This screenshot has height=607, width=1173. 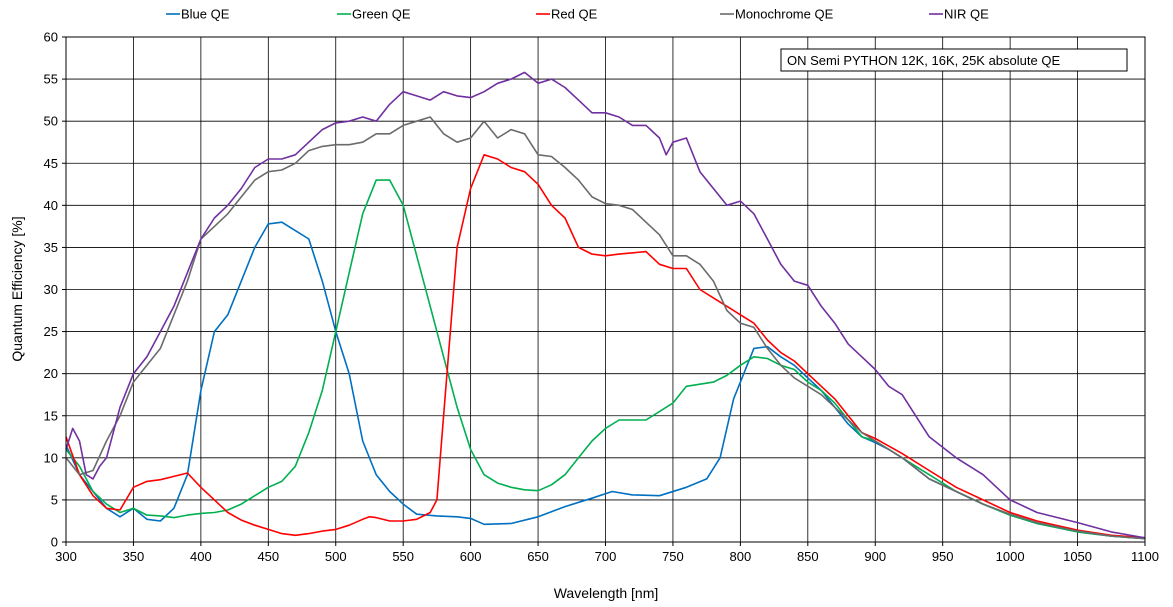 What do you see at coordinates (66, 556) in the screenshot?
I see `x-tick-label: 300` at bounding box center [66, 556].